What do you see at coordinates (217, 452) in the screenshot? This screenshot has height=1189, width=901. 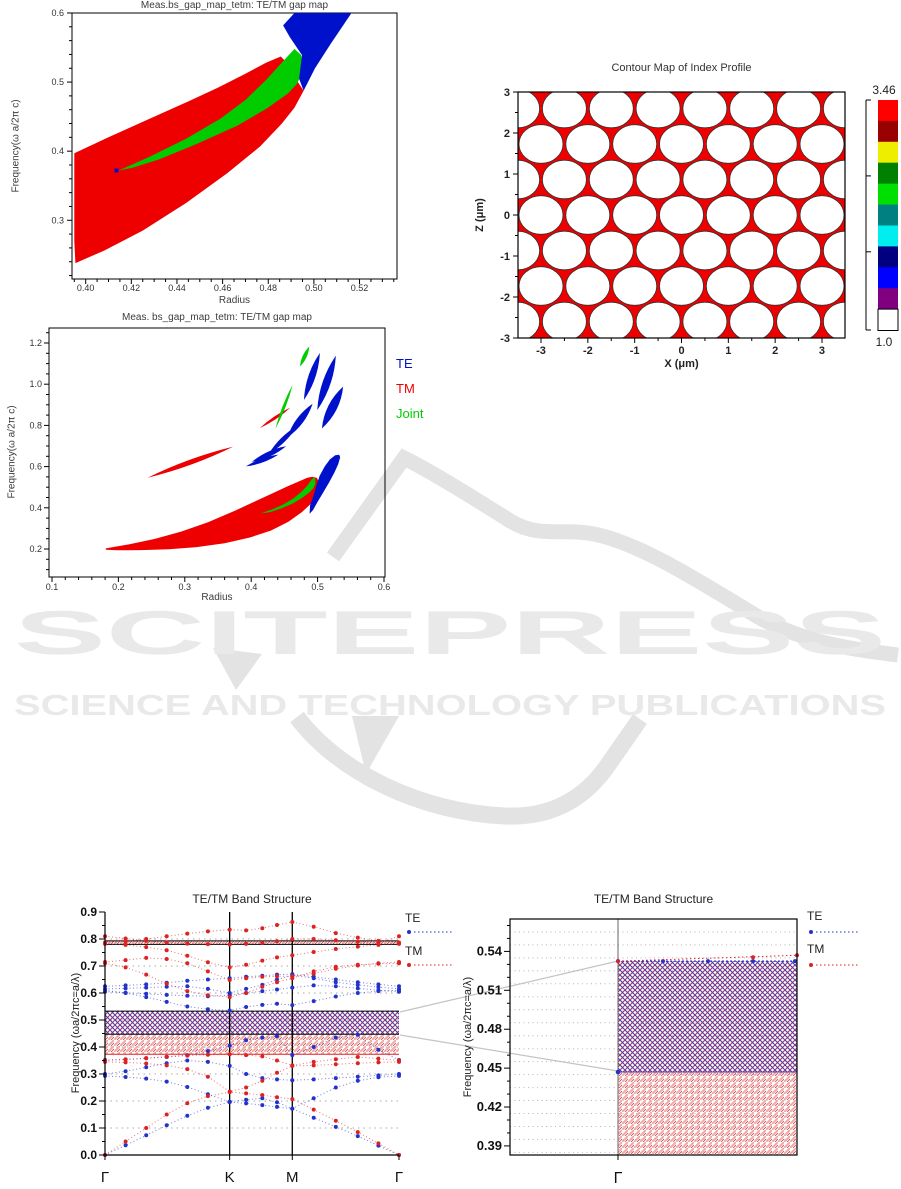 I see `plot-area` at bounding box center [217, 452].